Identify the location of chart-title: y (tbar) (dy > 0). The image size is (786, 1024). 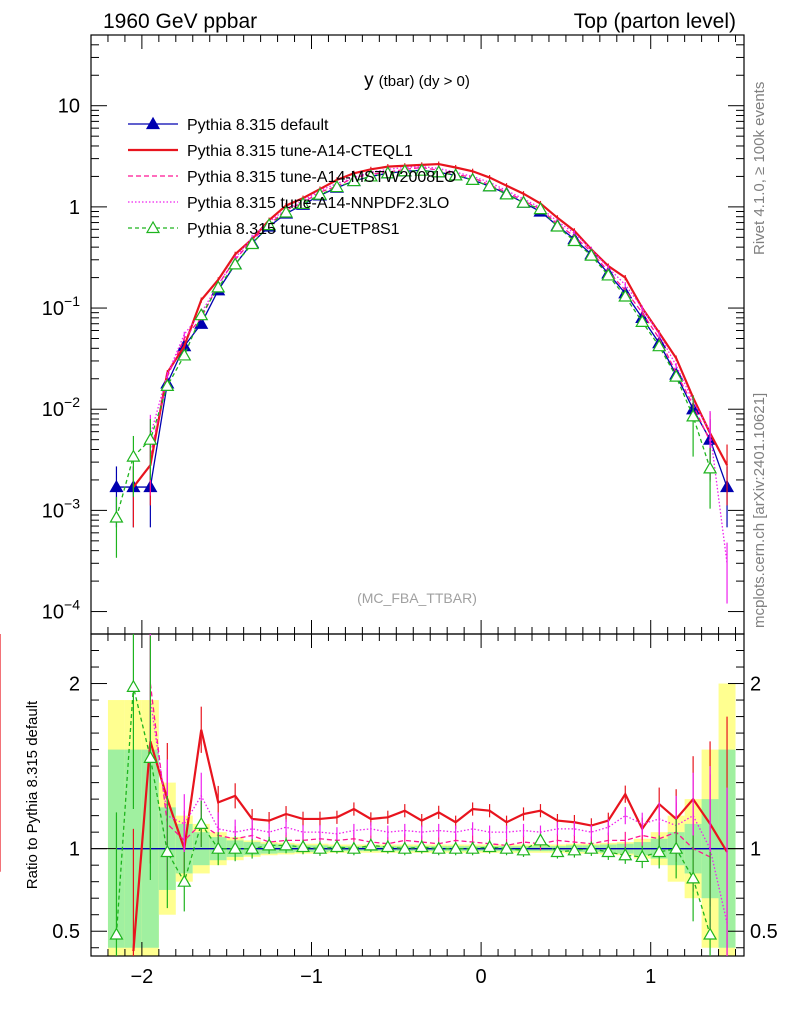
(417, 80).